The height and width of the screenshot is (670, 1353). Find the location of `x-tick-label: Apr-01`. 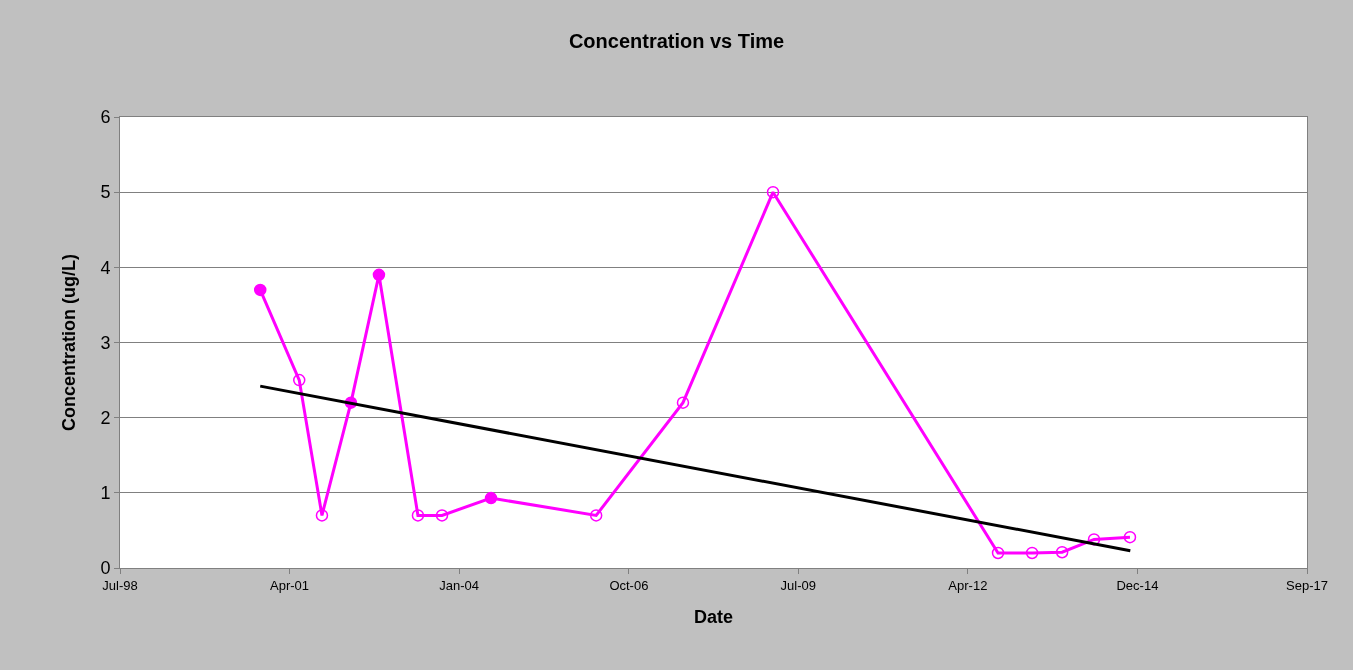

x-tick-label: Apr-01 is located at coordinates (290, 585).